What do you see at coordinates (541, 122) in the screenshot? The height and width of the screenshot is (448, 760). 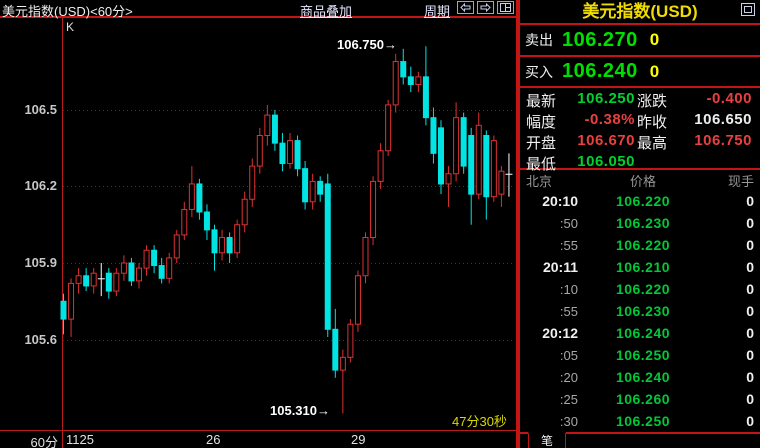 I see `stat-label: 幅度` at bounding box center [541, 122].